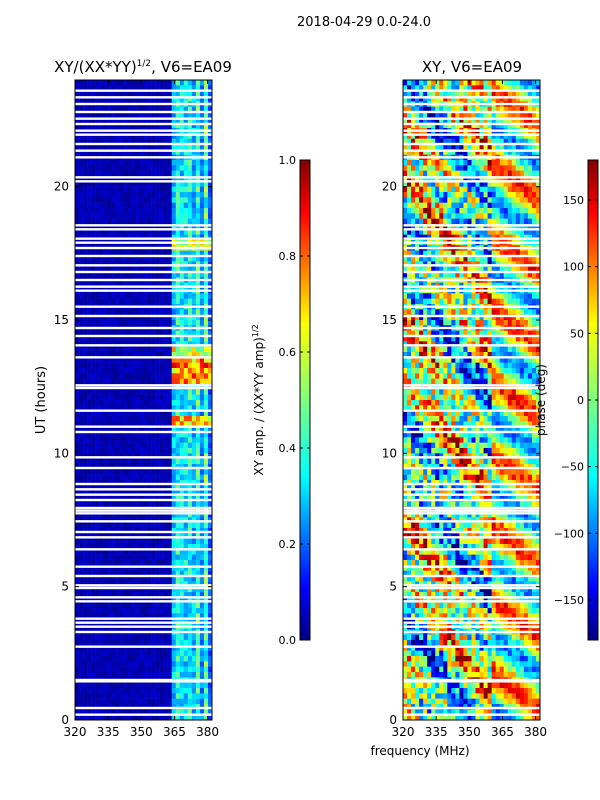  Describe the element at coordinates (143, 510) in the screenshot. I see `flagged-row` at that location.